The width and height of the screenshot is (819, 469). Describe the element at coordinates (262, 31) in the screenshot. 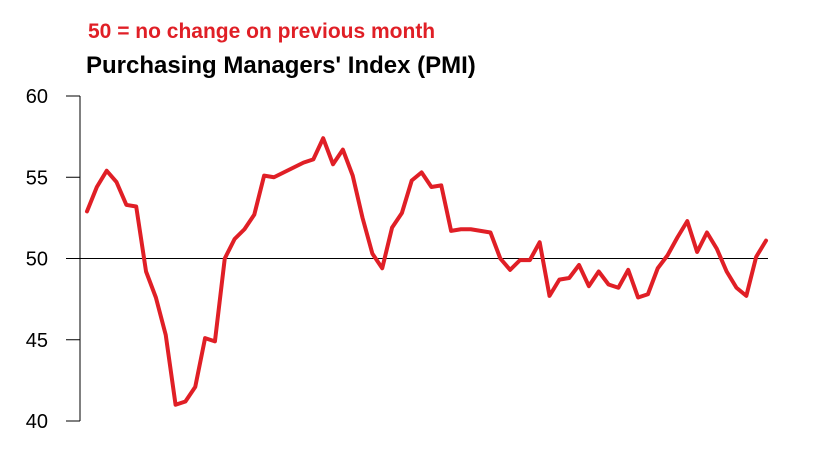

I see `chart-subtitle: 50 = no change on previous month` at that location.